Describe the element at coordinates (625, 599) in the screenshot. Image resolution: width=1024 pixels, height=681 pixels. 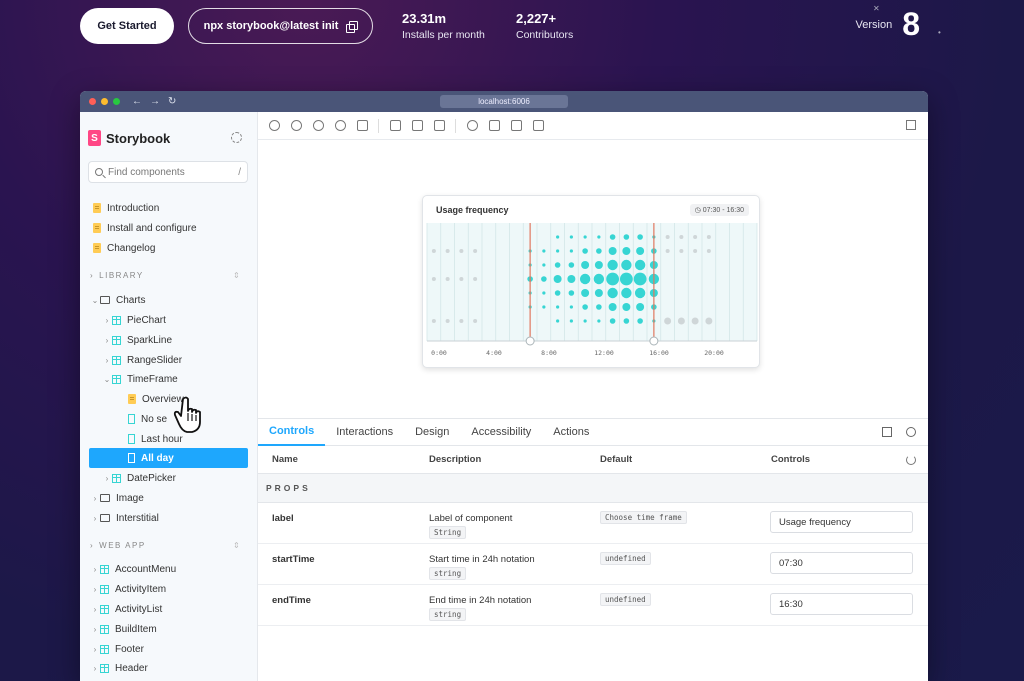
I see `prop-default: undefined` at that location.